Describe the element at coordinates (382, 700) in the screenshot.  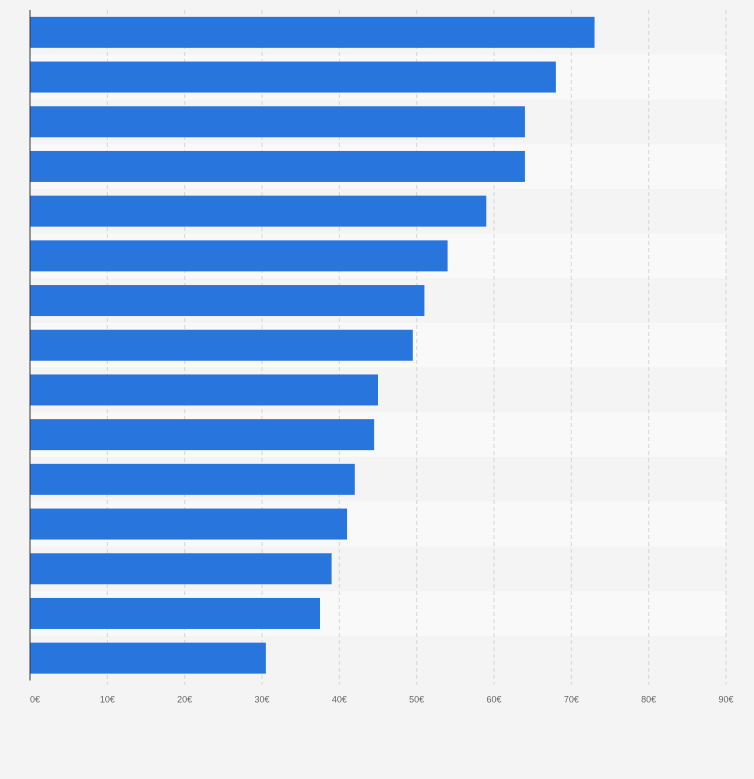
I see `x-axis-ticks: 0€ 10€ 20€ 30€ 40€ 50€ 60€ 70€ 80€ 90€` at that location.